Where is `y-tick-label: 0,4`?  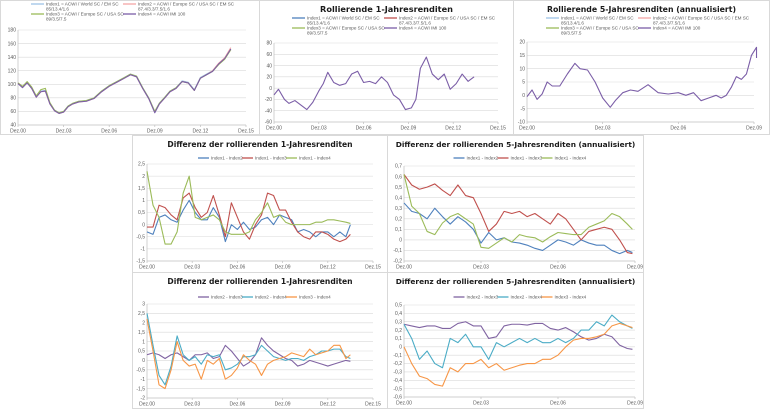
y-tick-label: 0,4 is located at coordinates (398, 198).